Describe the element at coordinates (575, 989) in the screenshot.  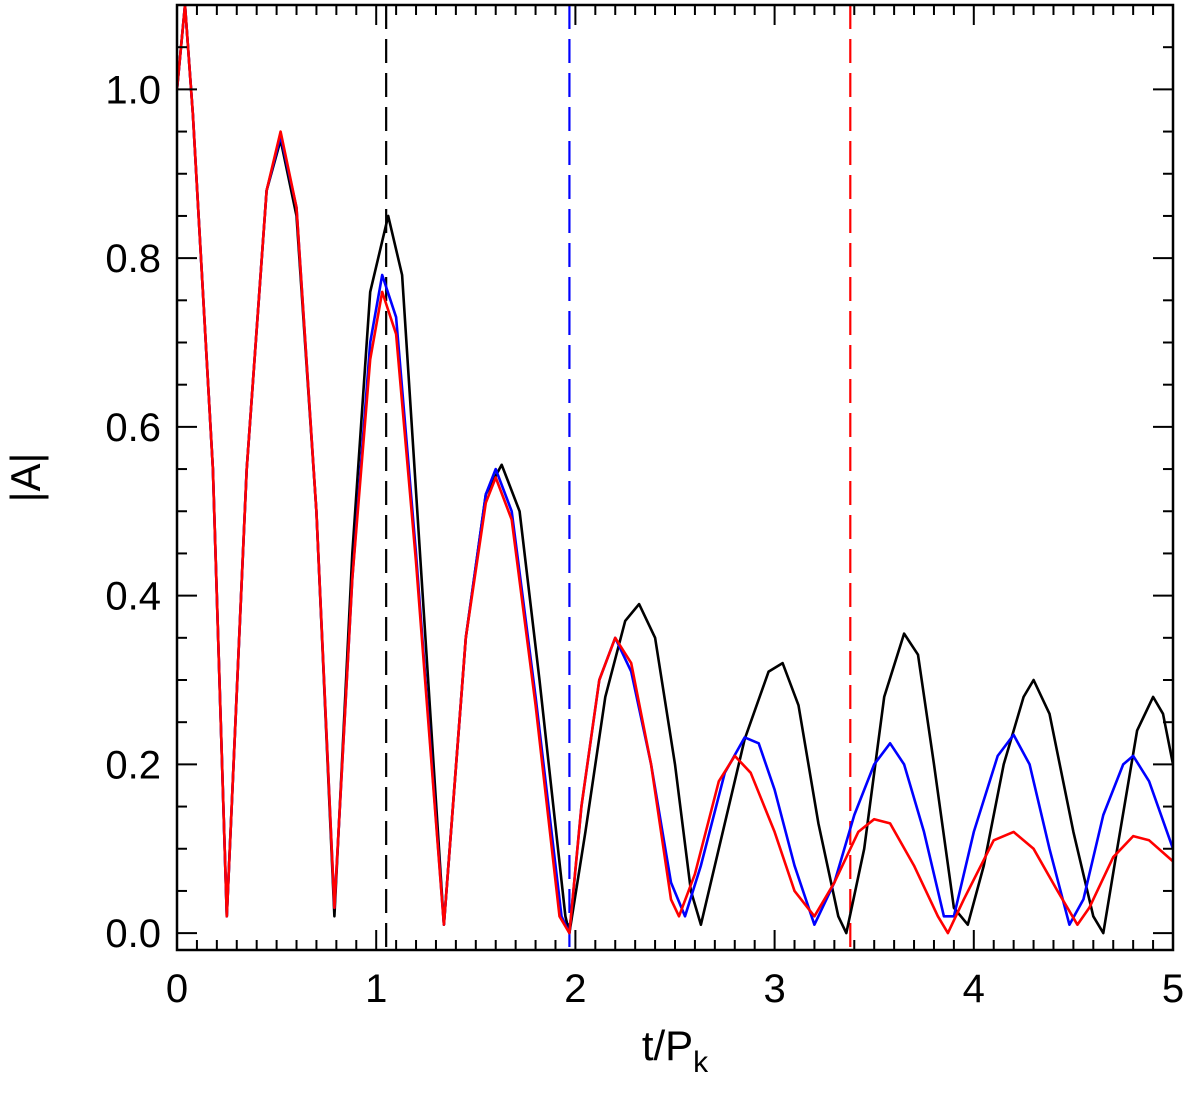
I see `x-tick-label: 2` at that location.